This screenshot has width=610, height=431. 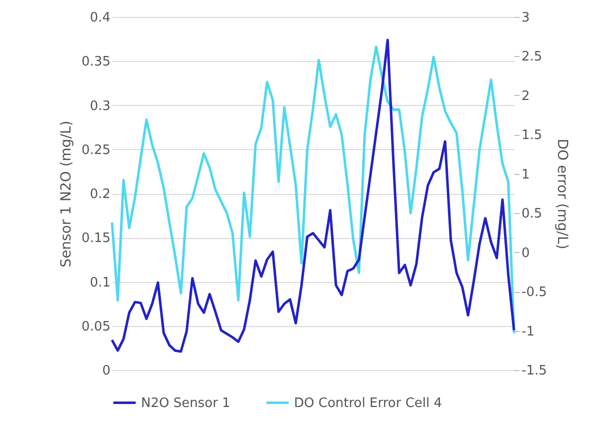 What do you see at coordinates (100, 106) in the screenshot?
I see `y-tick-label: 0.3` at bounding box center [100, 106].